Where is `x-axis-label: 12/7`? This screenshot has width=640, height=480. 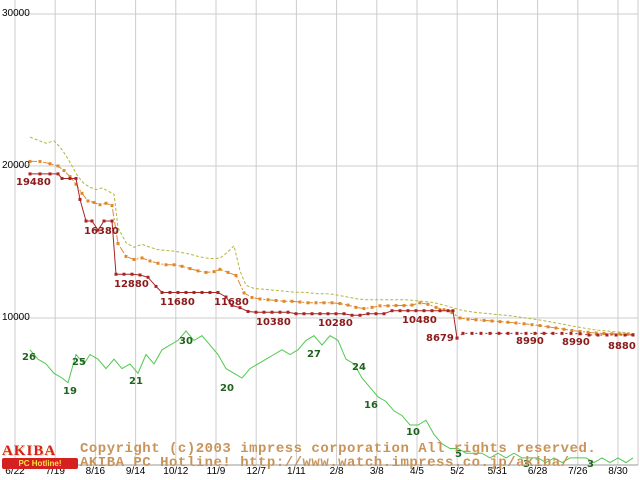 x-axis-label: 12/7 is located at coordinates (256, 471).